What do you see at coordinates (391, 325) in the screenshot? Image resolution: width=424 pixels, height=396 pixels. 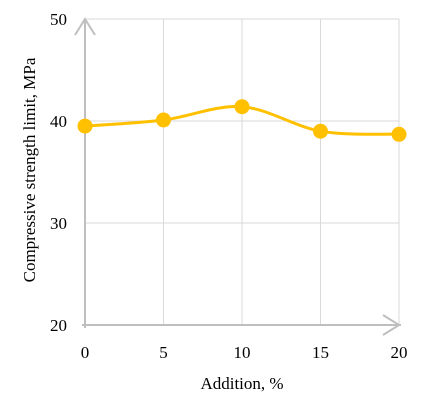 I see `x-axis-arrowhead` at bounding box center [391, 325].